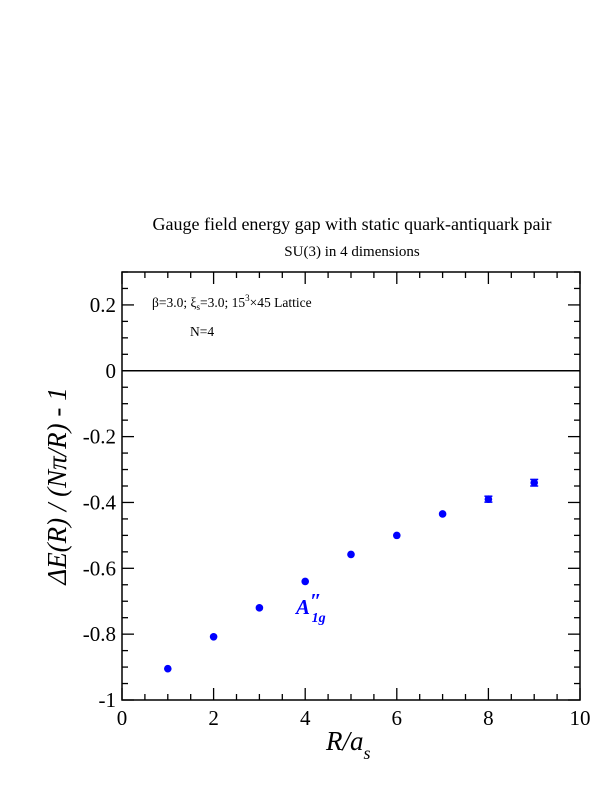 Image resolution: width=612 pixels, height=792 pixels. I want to click on chart-subtitle: SU(3) in 4 dimensions, so click(352, 252).